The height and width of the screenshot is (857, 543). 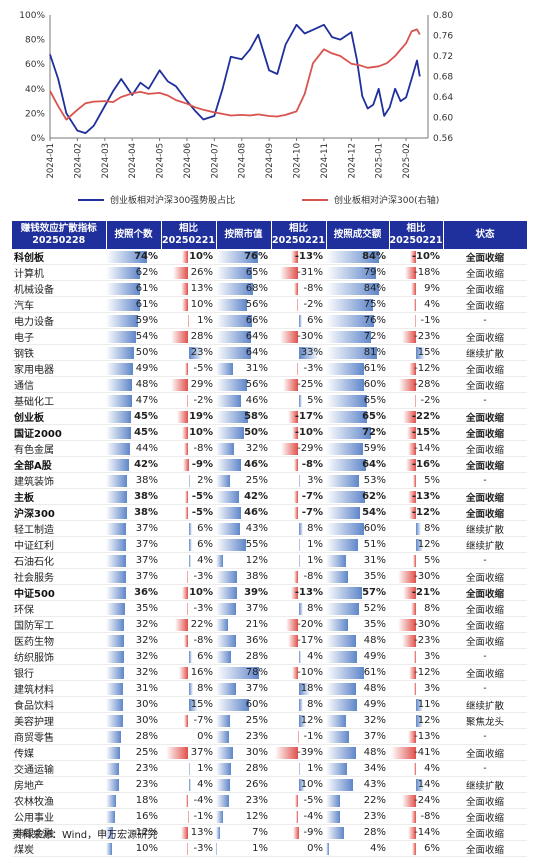 What do you see at coordinates (243, 272) in the screenshot?
I see `cell-mktcap: 65%` at bounding box center [243, 272].